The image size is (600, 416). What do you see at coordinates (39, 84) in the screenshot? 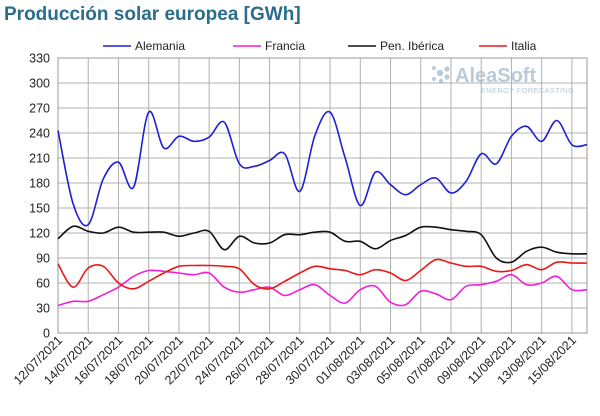
I see `y-tick-label: 300` at bounding box center [39, 84].